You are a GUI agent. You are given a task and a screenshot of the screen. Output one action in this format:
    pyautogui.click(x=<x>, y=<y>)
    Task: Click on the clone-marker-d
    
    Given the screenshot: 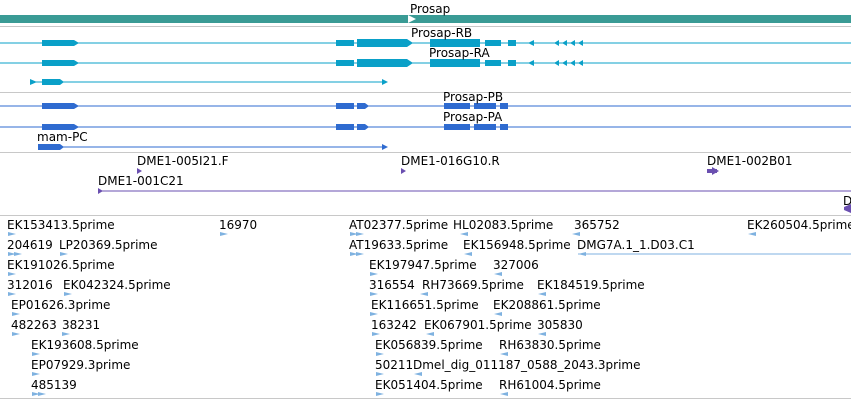 What is the action you would take?
    pyautogui.click(x=847, y=208)
    